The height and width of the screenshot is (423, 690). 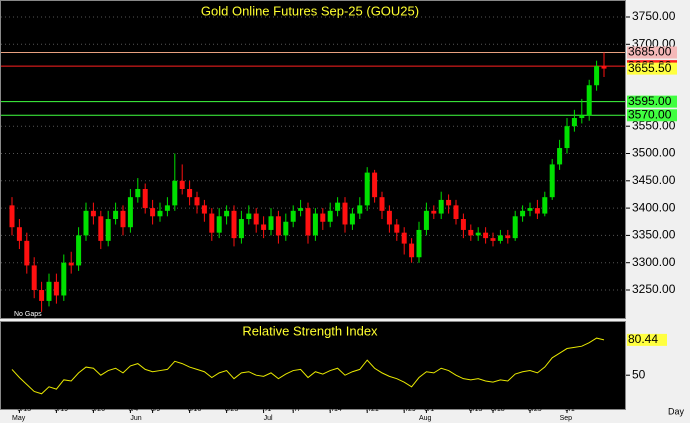 What do you see at coordinates (654, 235) in the screenshot?
I see `y-tick-label: 3350.00` at bounding box center [654, 235].